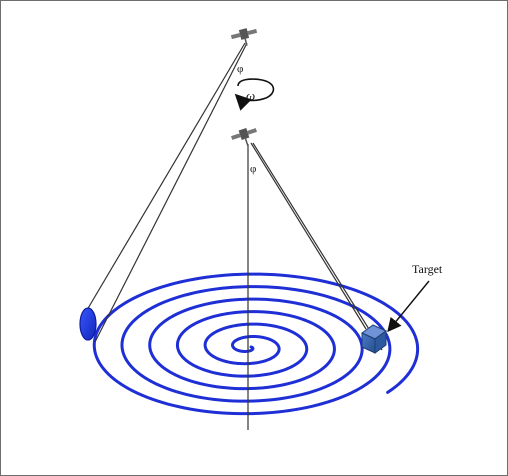 This screenshot has width=508, height=476. I want to click on lower-beam-line-left, so click(308, 236).